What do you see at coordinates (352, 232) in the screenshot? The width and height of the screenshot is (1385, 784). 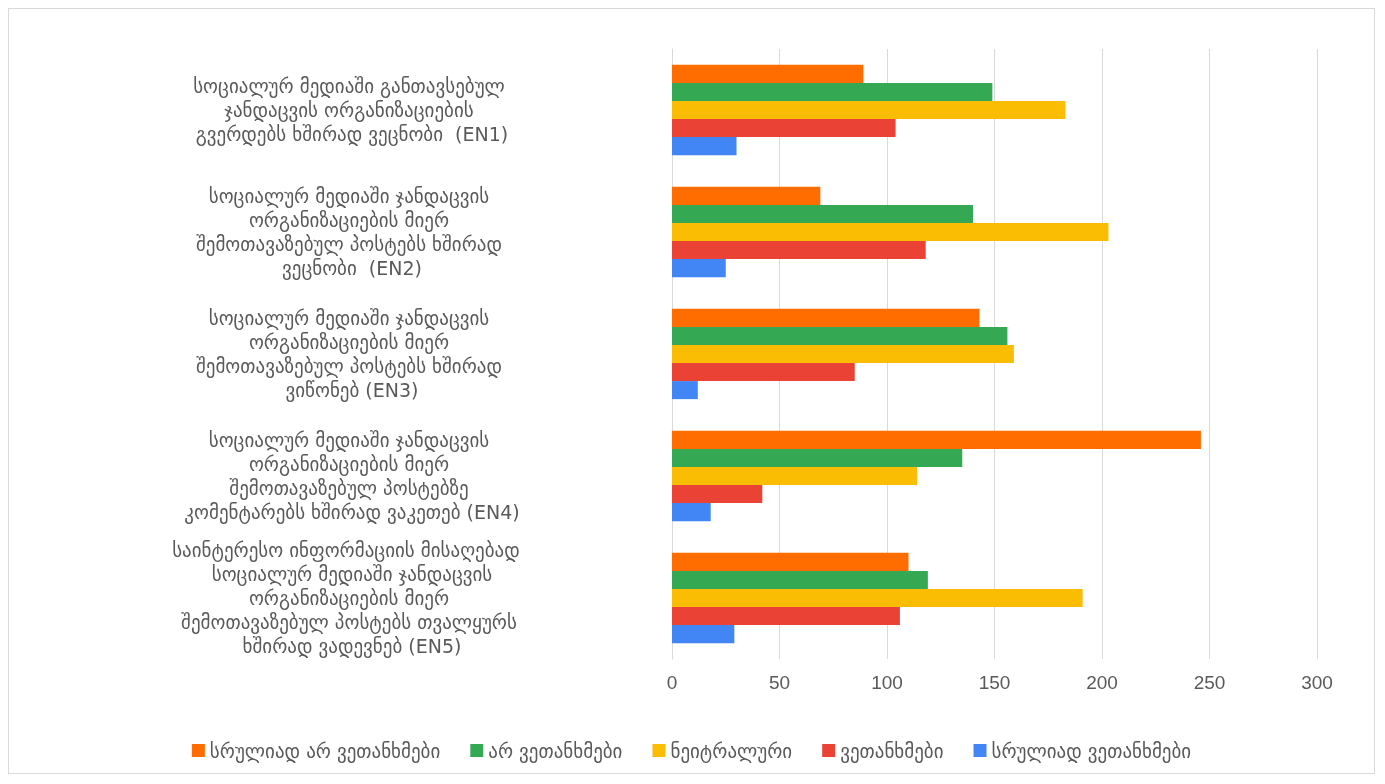 I see `y-tick-label: სოციალურ მედიაში ჯანდაცვის ორგანიზაციების მიერ შემოთავაზებულ პოსტებს ხშირად ვეცნობი (EN2)` at bounding box center [352, 232].